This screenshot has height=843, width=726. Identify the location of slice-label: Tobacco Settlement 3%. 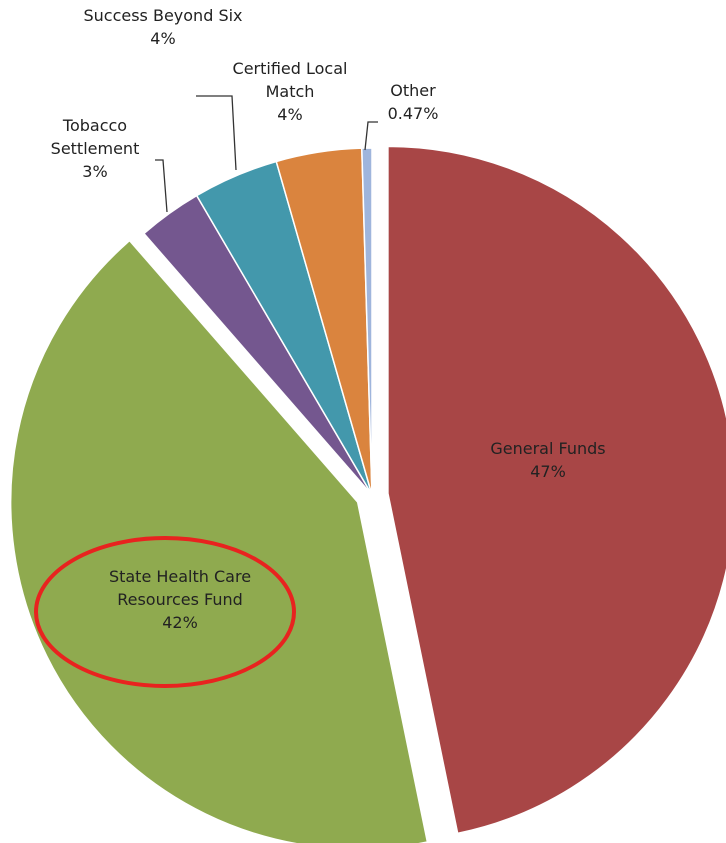
(95, 148).